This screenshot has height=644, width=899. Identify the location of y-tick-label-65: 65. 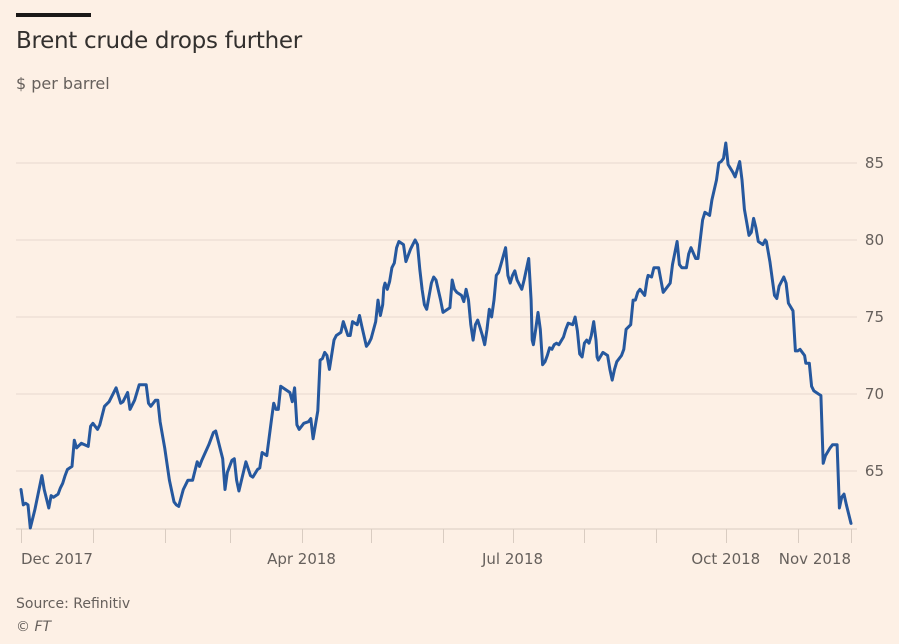
(874, 471).